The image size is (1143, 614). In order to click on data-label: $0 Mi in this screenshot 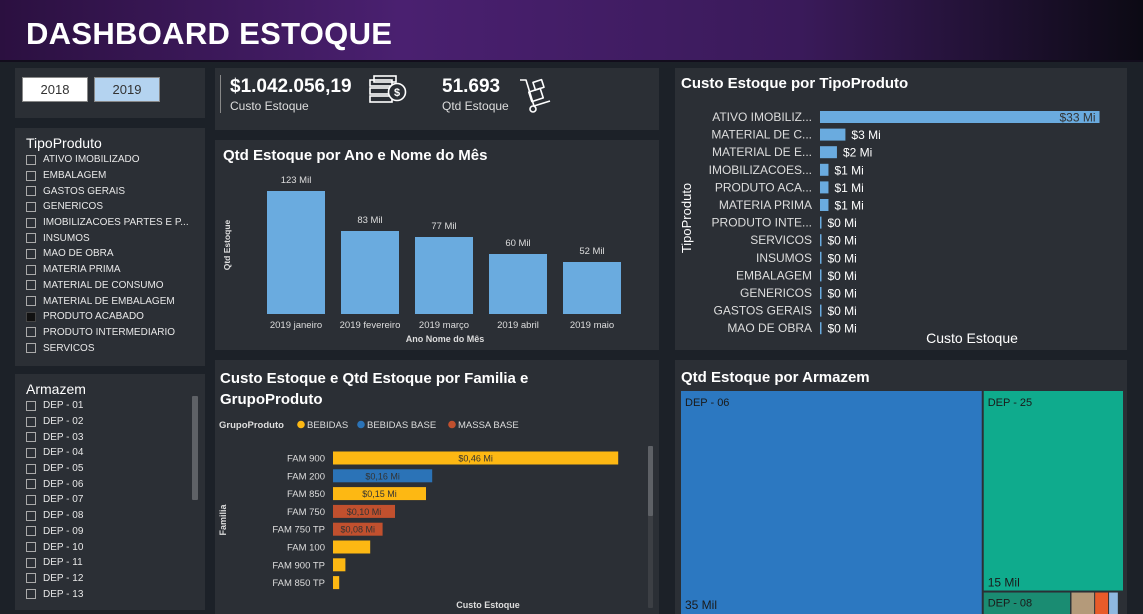, I will do `click(842, 329)`.